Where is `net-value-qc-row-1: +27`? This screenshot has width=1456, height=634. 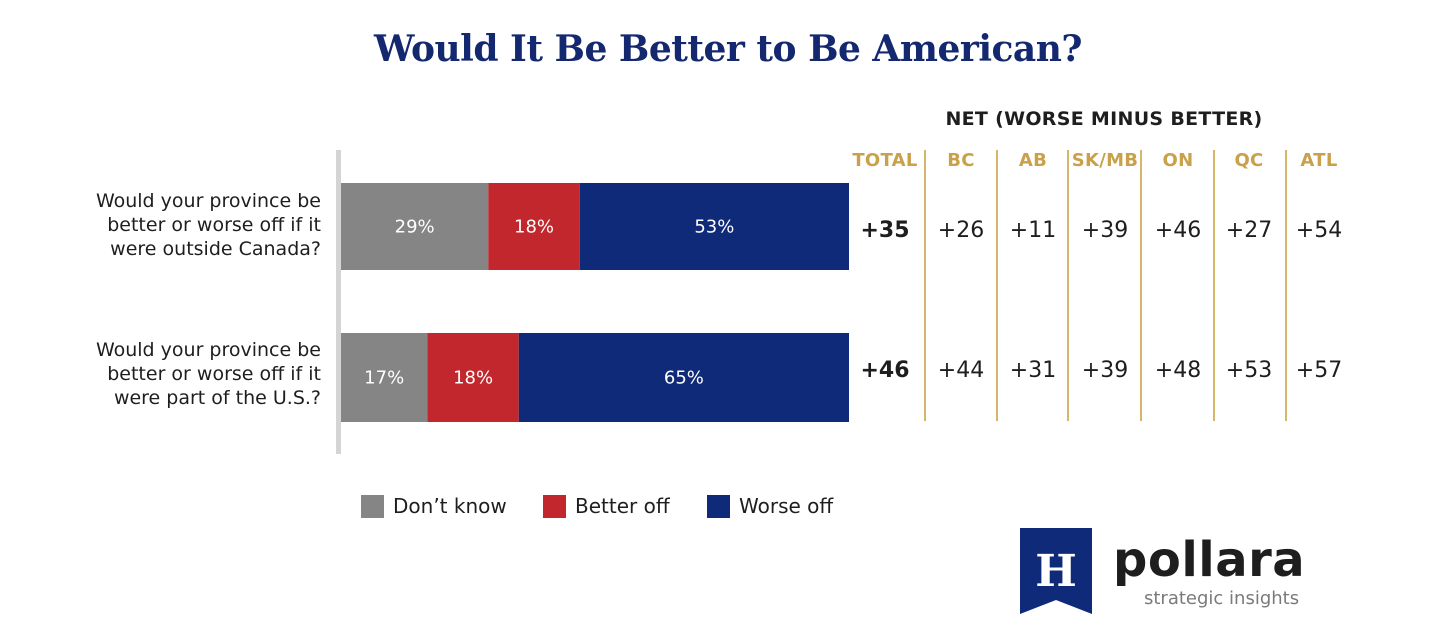 net-value-qc-row-1: +27 is located at coordinates (1249, 230).